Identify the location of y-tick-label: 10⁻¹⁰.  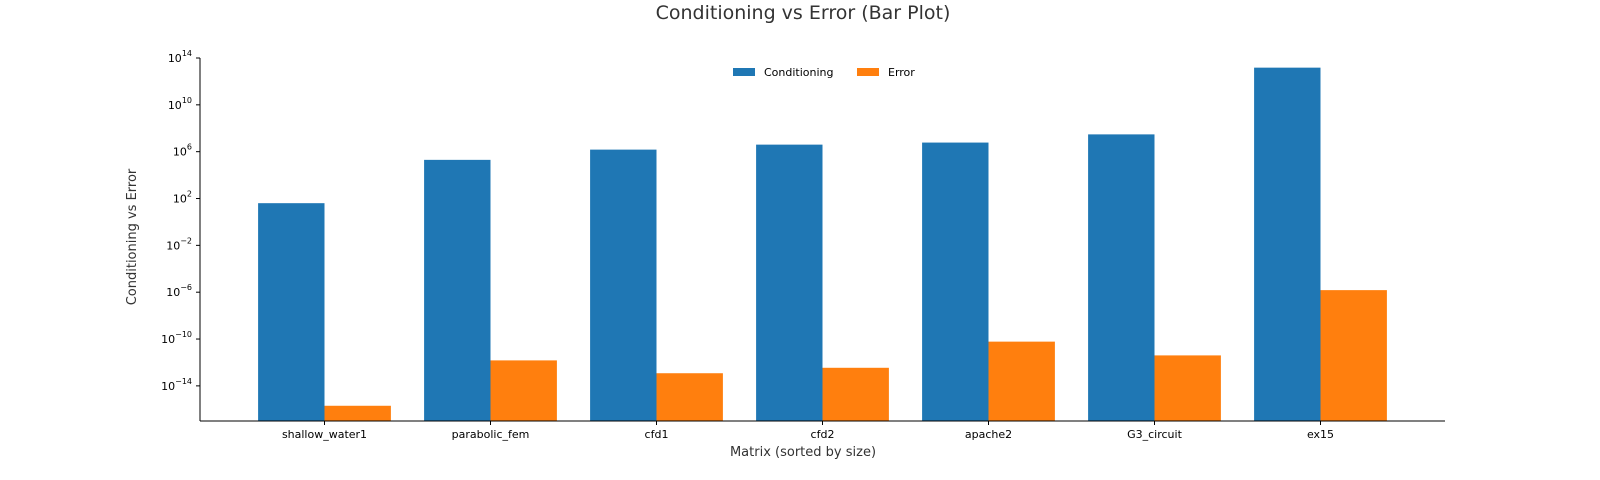
(176, 338).